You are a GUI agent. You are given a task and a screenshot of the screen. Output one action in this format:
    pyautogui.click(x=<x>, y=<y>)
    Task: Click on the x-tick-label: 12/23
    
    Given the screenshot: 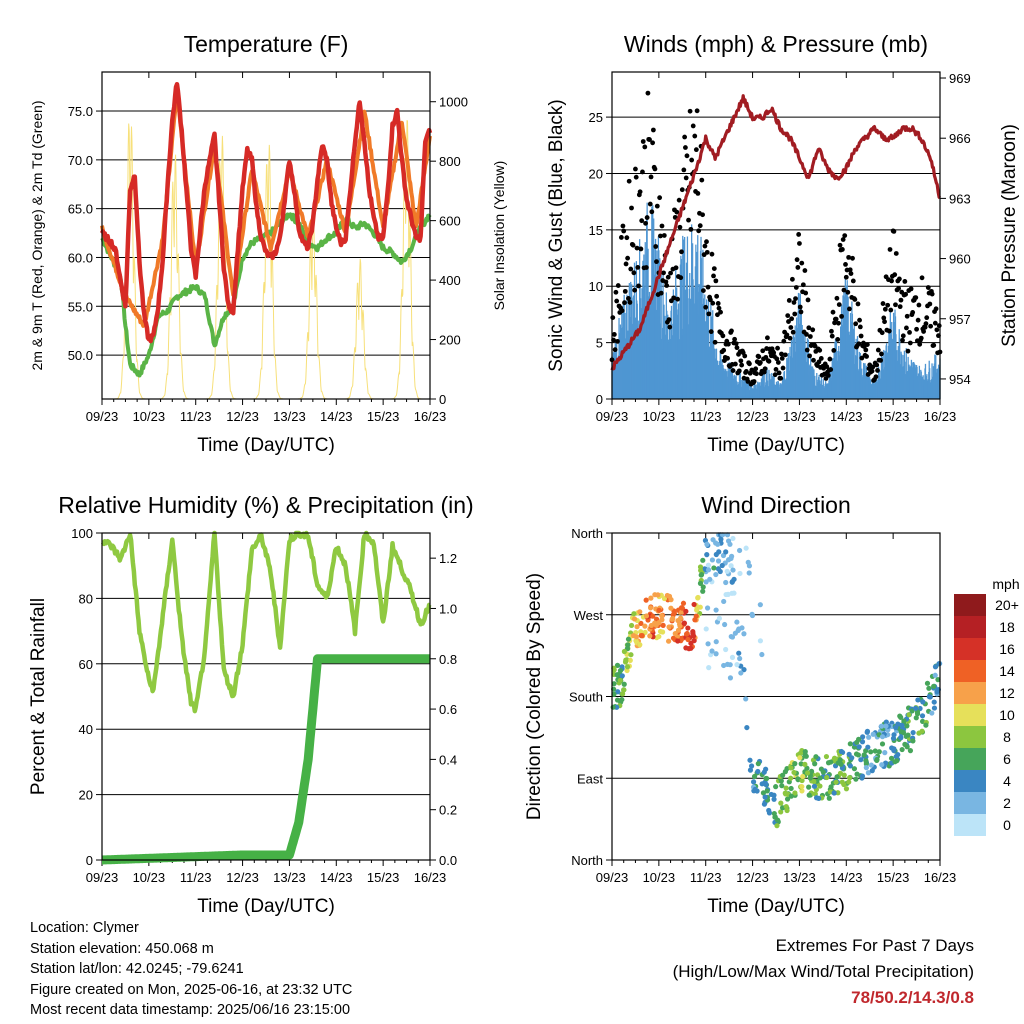 What is the action you would take?
    pyautogui.click(x=242, y=877)
    